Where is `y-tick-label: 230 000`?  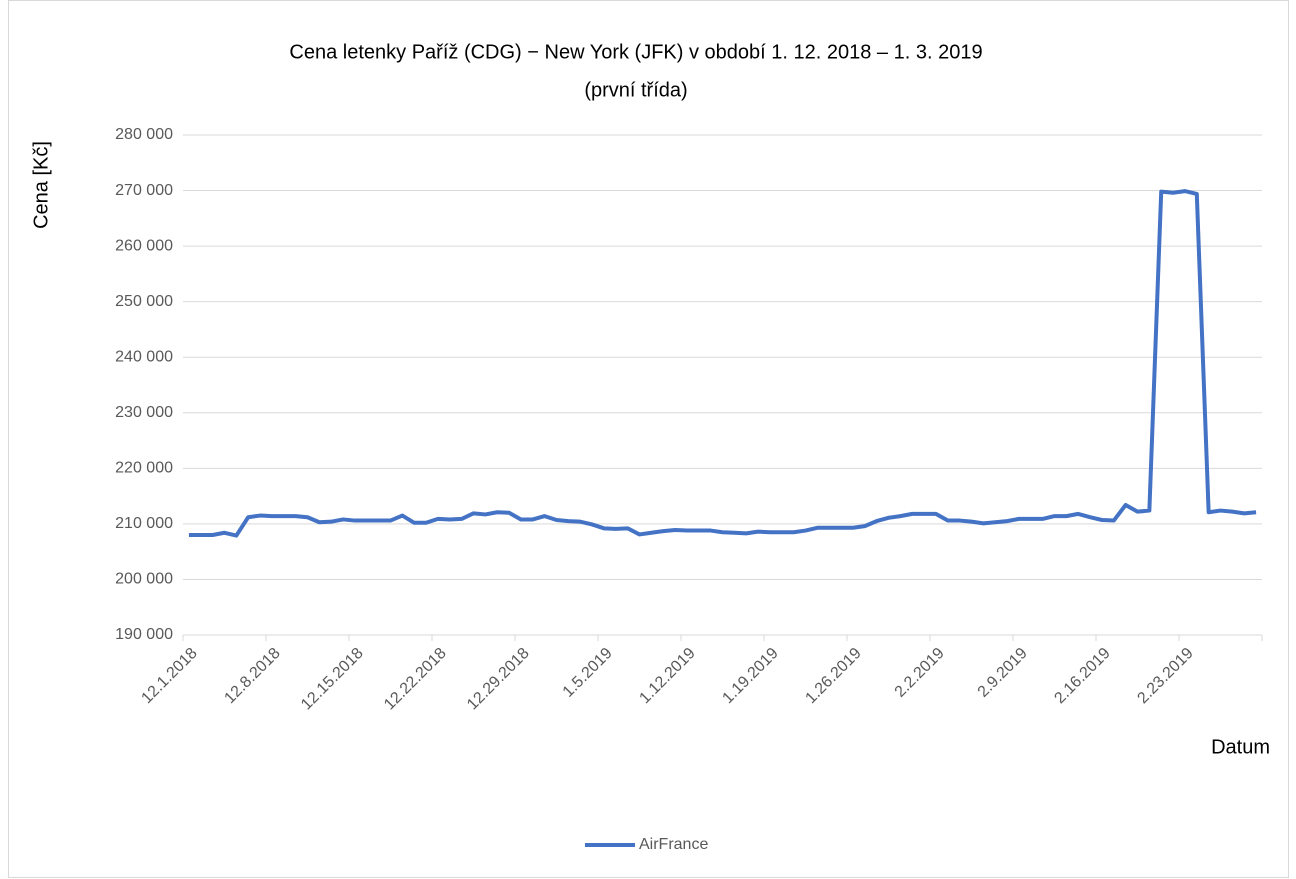
y-tick-label: 230 000 is located at coordinates (144, 412).